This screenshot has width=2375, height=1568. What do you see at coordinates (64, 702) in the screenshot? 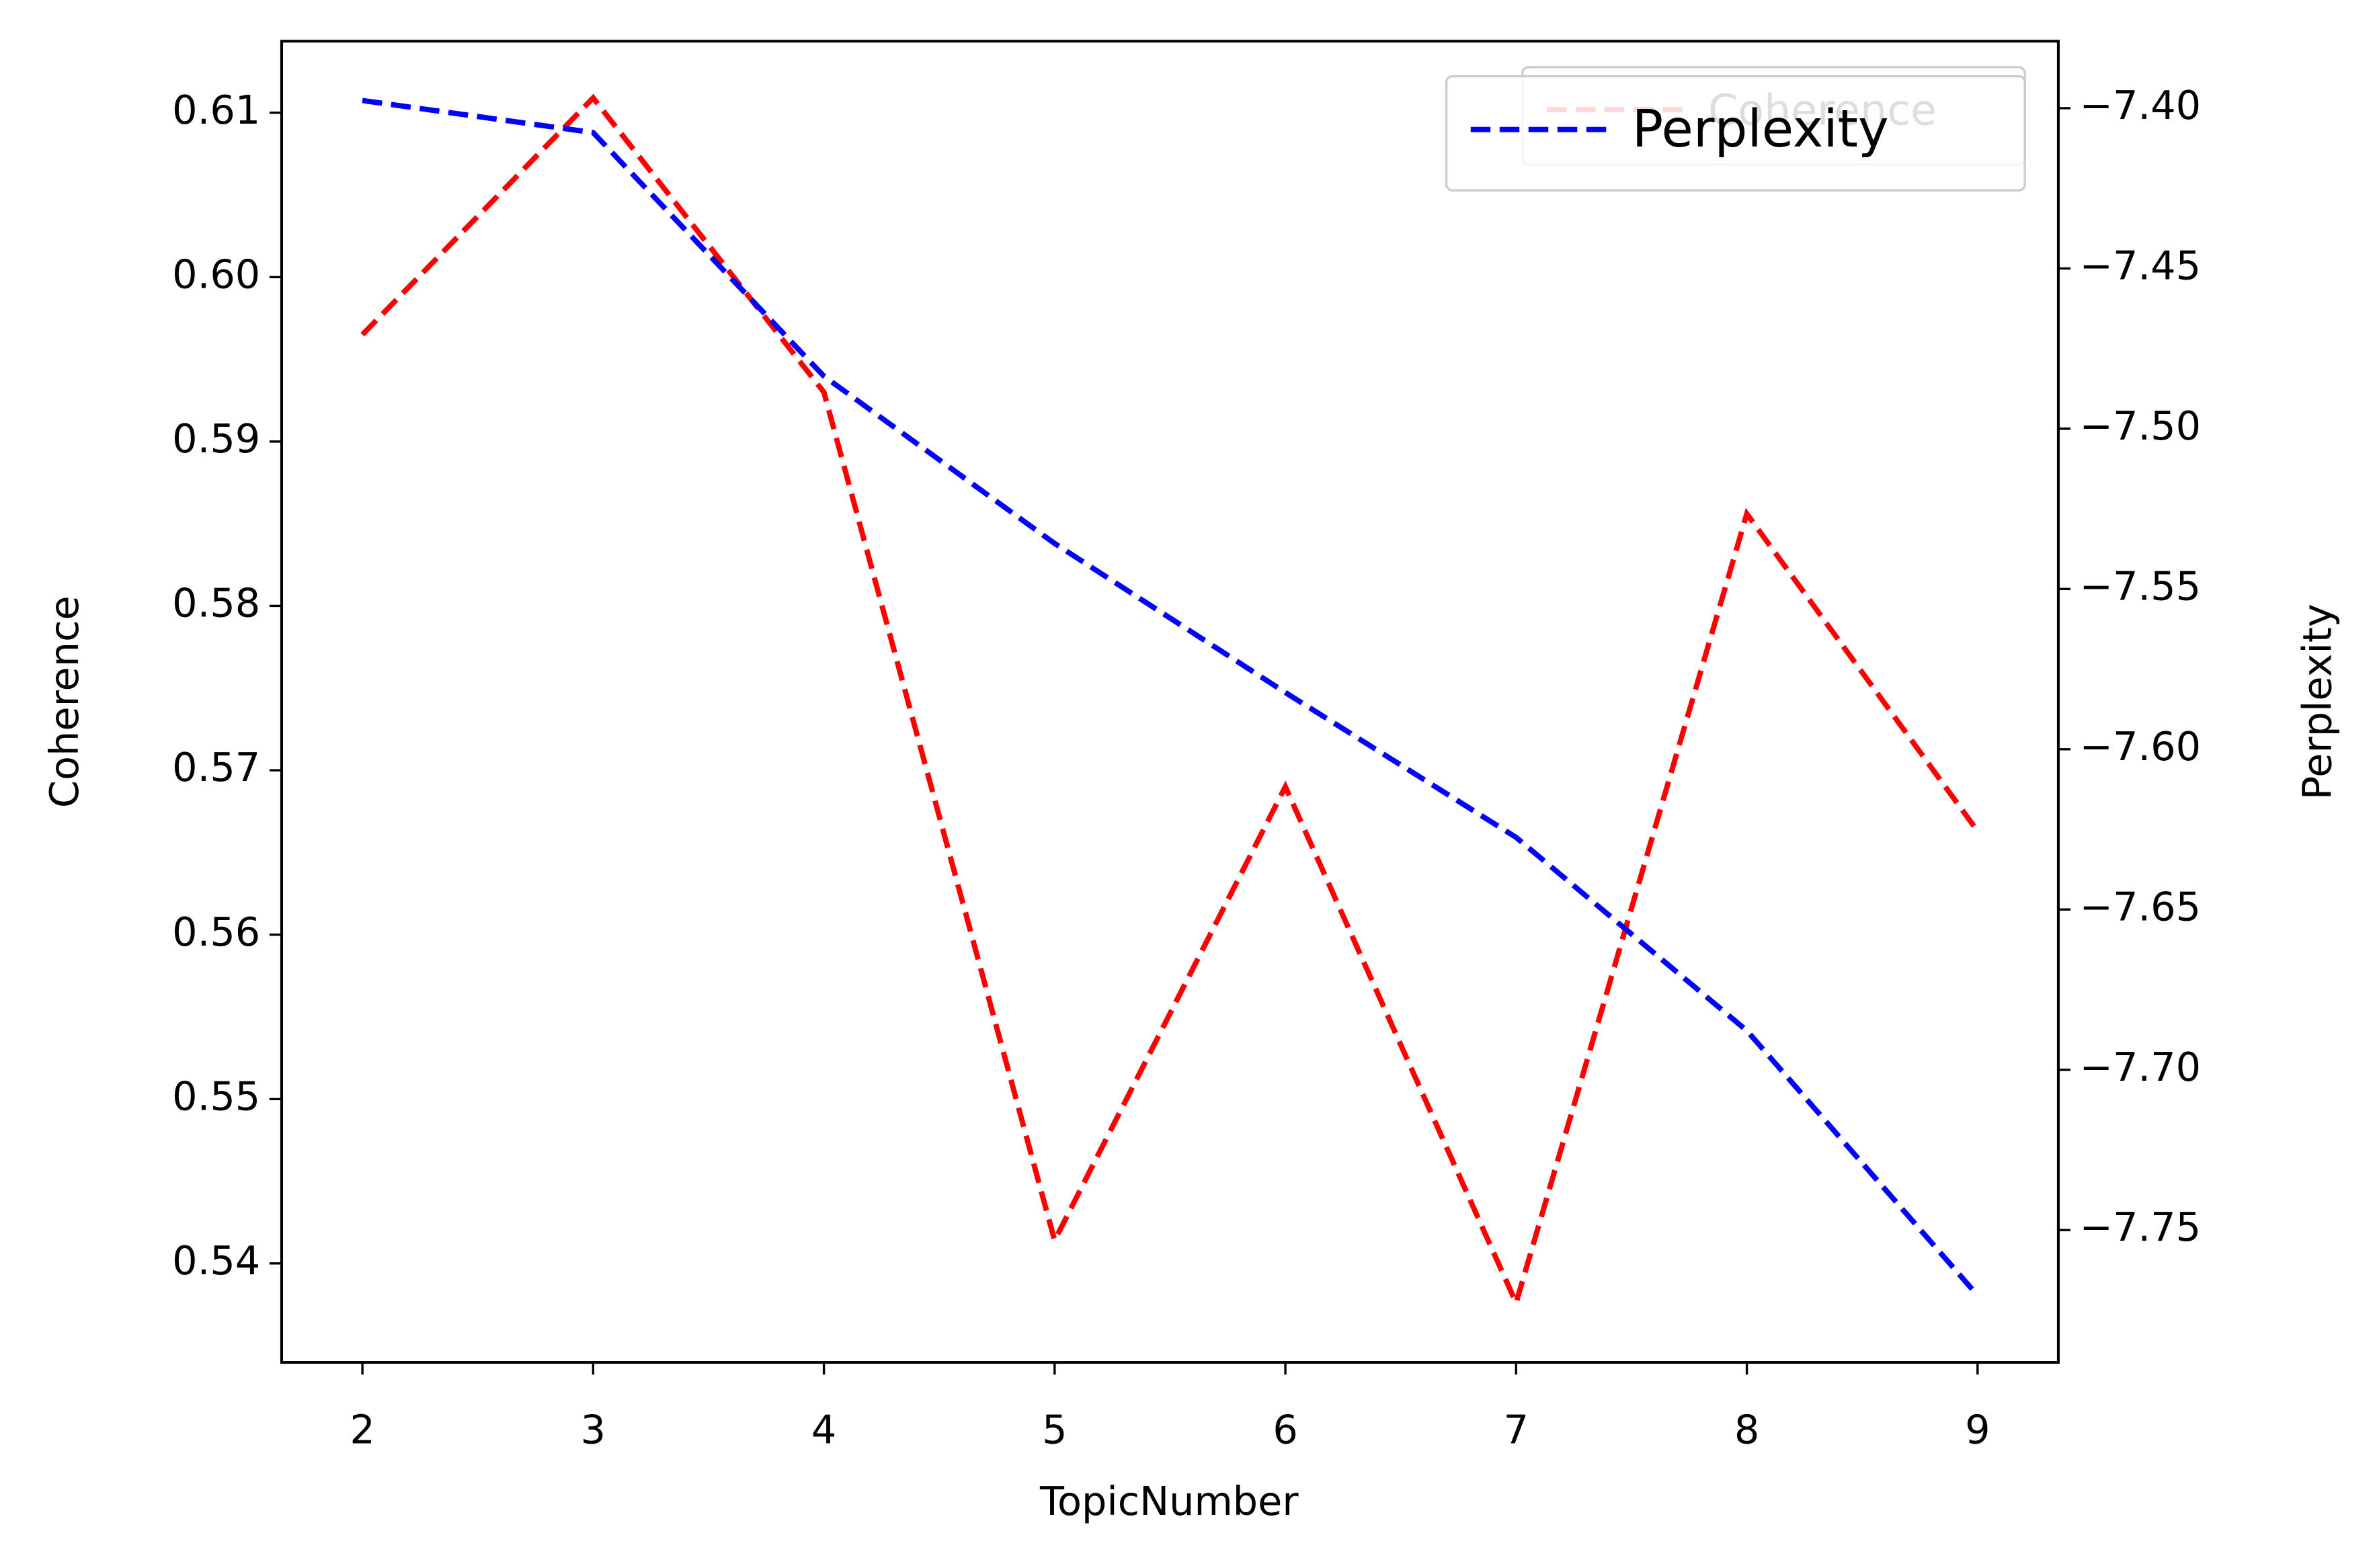
I see `y-axis-label: Coherence` at bounding box center [64, 702].